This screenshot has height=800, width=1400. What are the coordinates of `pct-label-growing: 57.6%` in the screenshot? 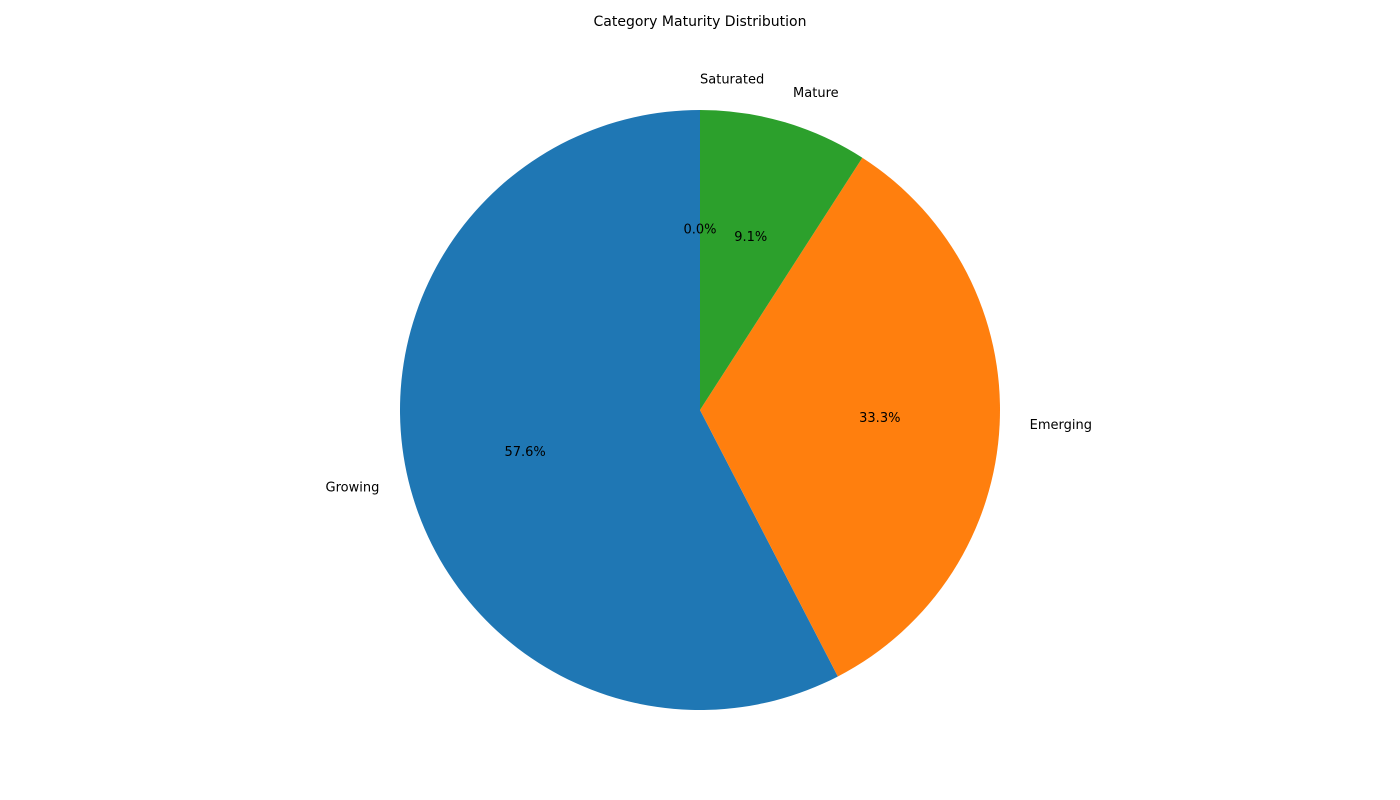 It's located at (524, 452).